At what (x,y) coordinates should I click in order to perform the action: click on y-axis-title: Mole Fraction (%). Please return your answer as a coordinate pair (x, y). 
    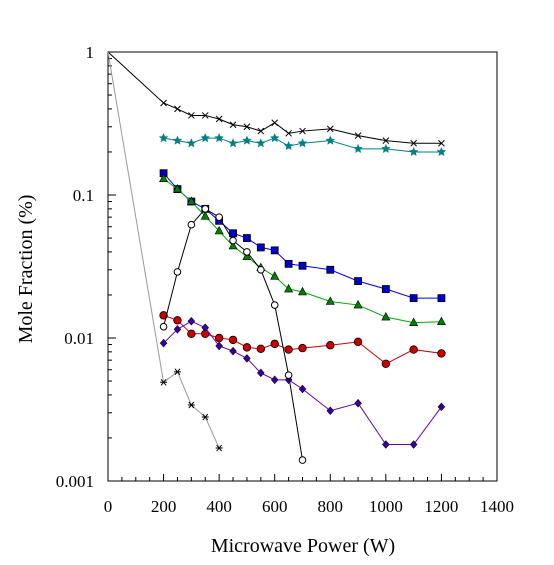
    Looking at the image, I should click on (26, 269).